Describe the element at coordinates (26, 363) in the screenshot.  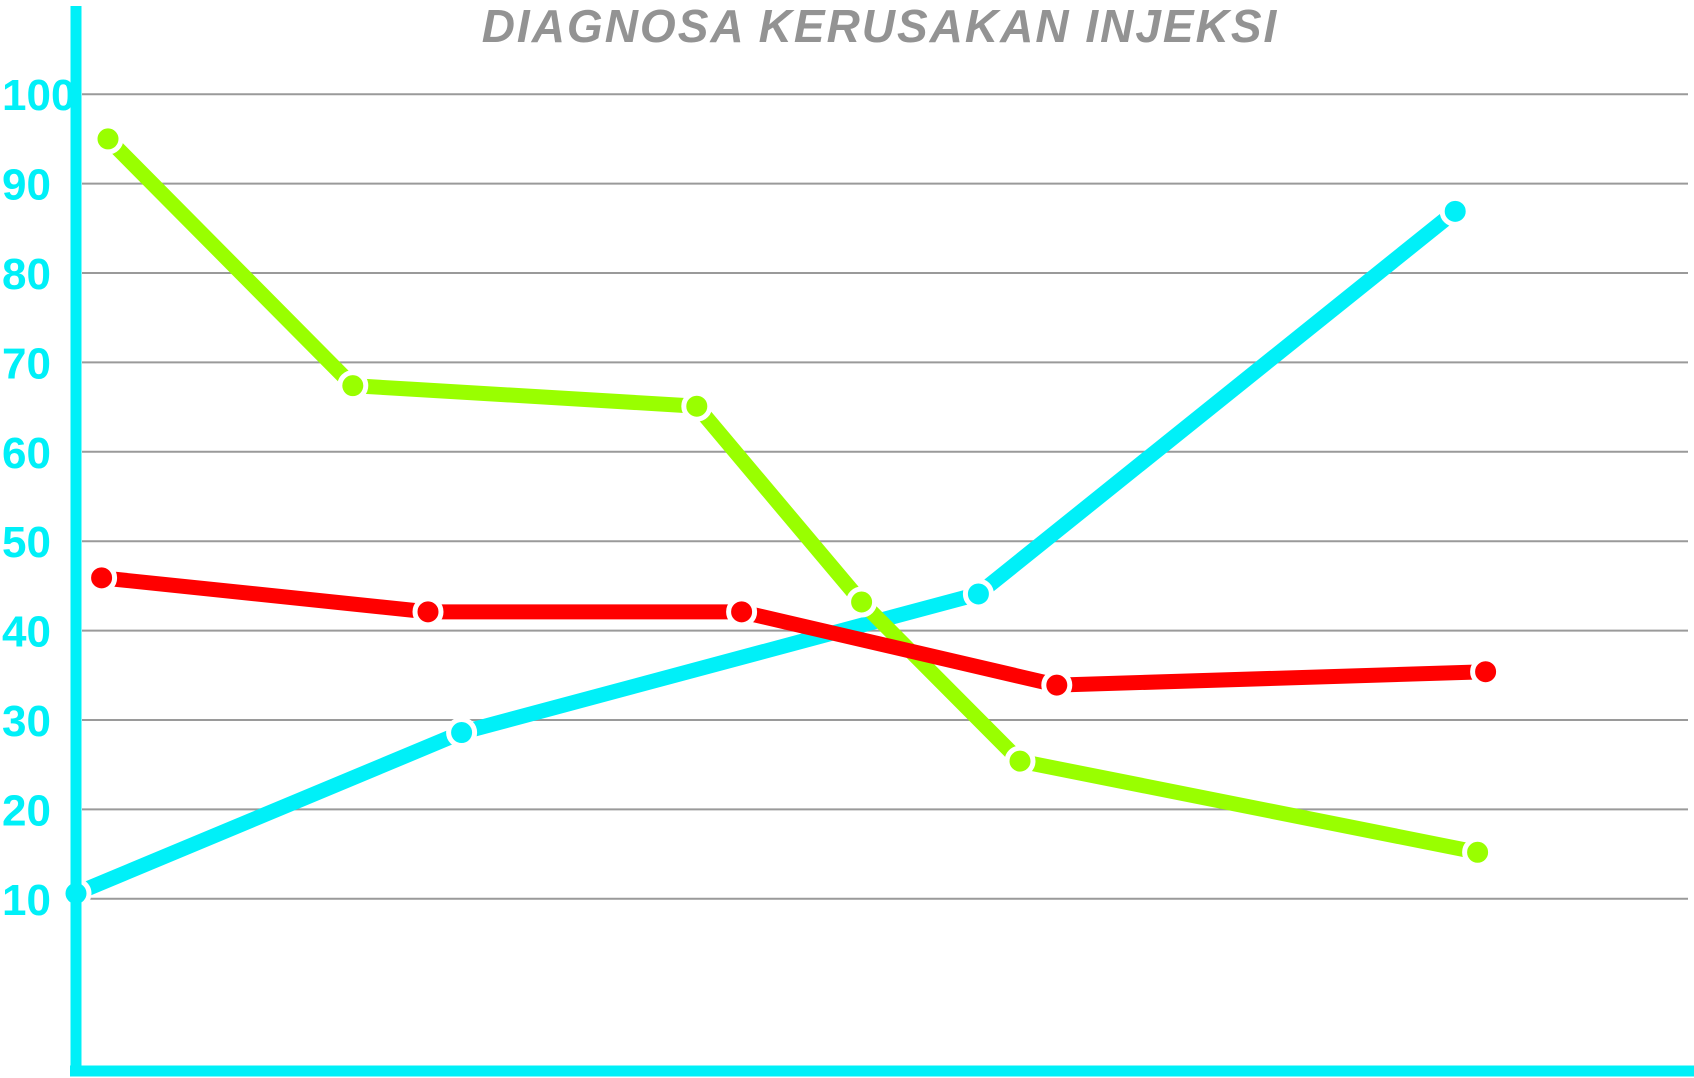
I see `y-tick-label-70: 70` at that location.